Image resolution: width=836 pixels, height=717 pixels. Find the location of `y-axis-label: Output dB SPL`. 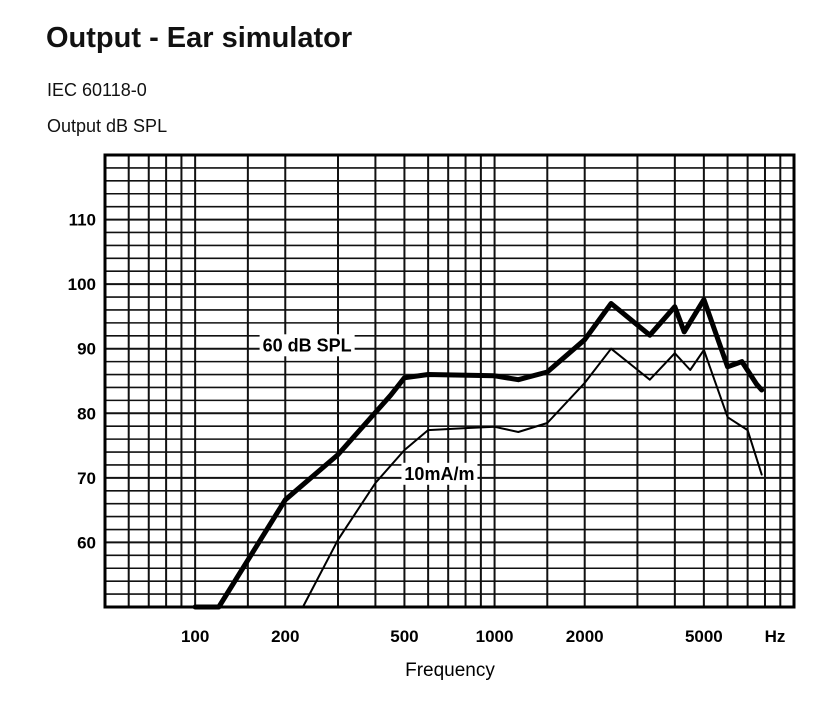

y-axis-label: Output dB SPL is located at coordinates (107, 126).